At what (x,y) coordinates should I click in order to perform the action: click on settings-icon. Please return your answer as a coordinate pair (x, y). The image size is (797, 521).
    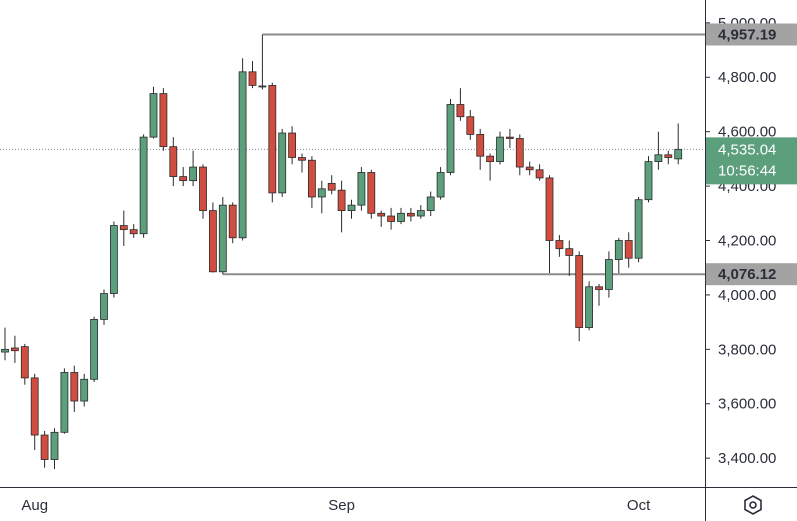
    Looking at the image, I should click on (753, 505).